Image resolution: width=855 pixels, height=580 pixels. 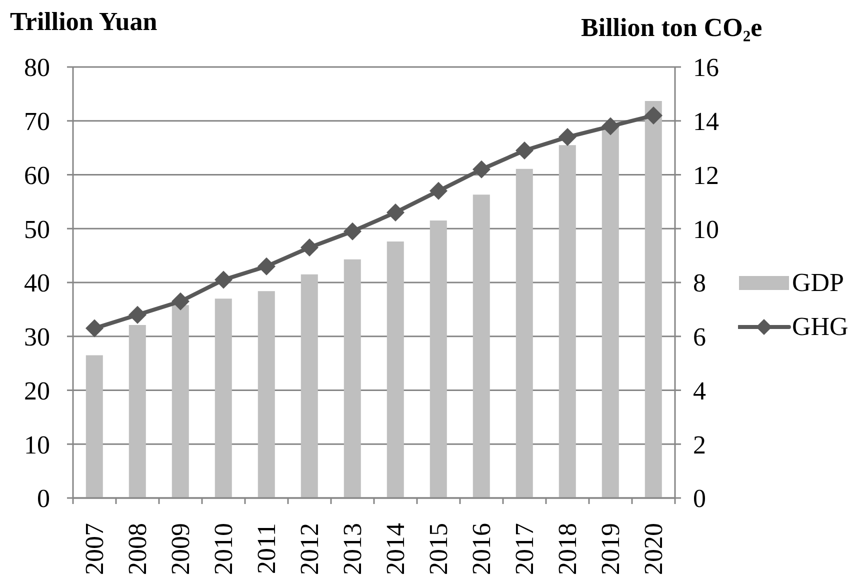 What do you see at coordinates (352, 549) in the screenshot?
I see `x-tick-label: 2013` at bounding box center [352, 549].